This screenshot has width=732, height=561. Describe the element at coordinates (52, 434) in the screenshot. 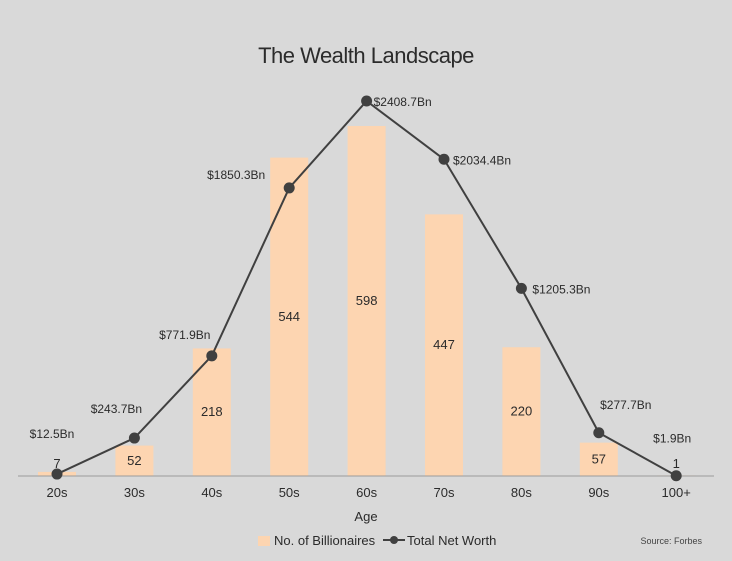

I see `net-worth-label-20s: $12.5Bn` at that location.